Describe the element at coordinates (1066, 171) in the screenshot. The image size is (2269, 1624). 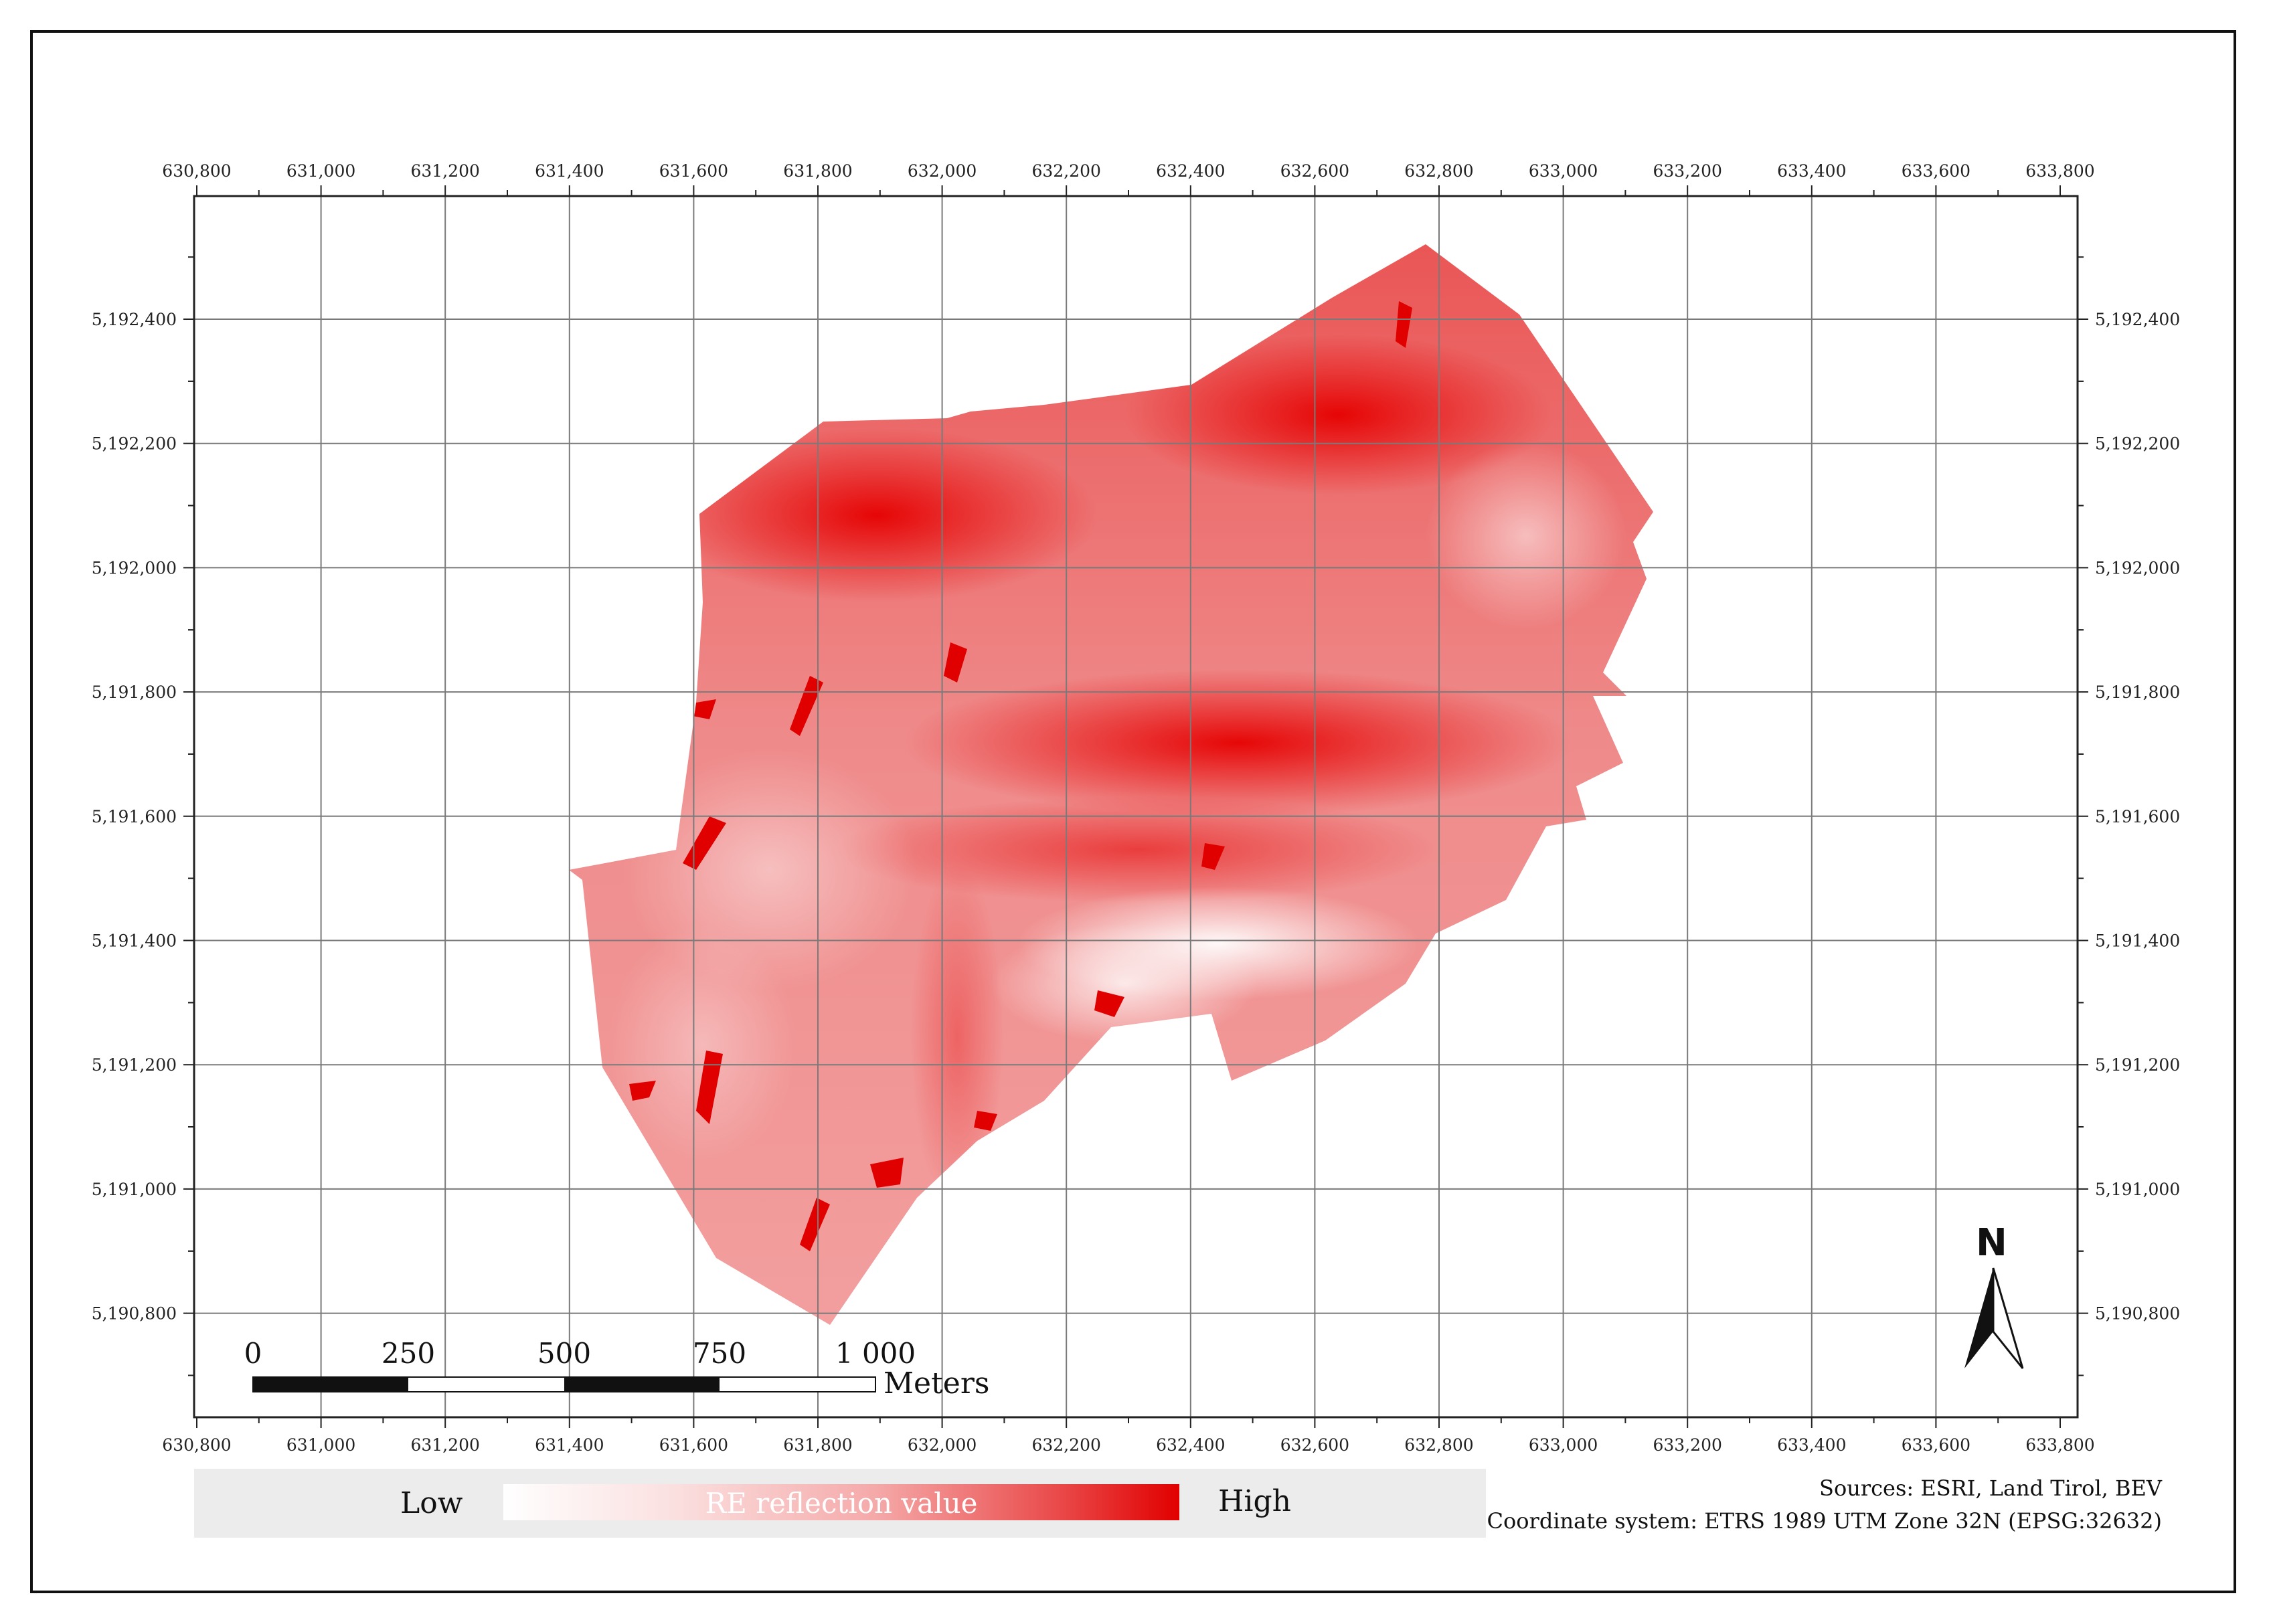
I see `easting-label-top: 632,200` at that location.